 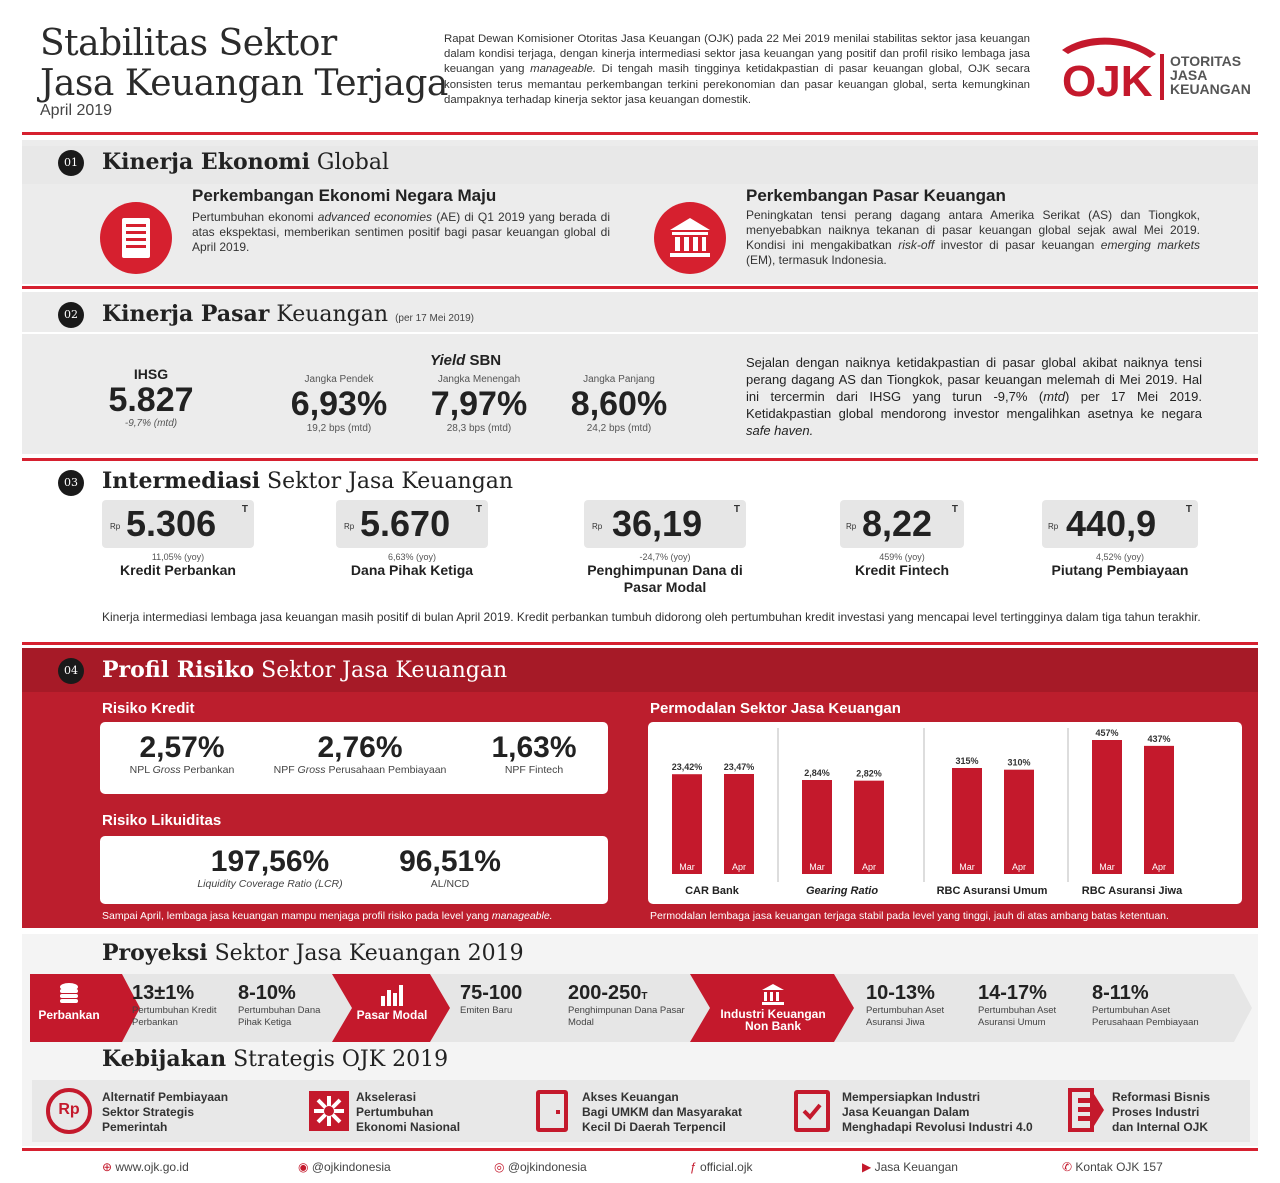 What do you see at coordinates (1112, 1167) in the screenshot?
I see `footer-phone: ✆ Kontak OJK 157` at bounding box center [1112, 1167].